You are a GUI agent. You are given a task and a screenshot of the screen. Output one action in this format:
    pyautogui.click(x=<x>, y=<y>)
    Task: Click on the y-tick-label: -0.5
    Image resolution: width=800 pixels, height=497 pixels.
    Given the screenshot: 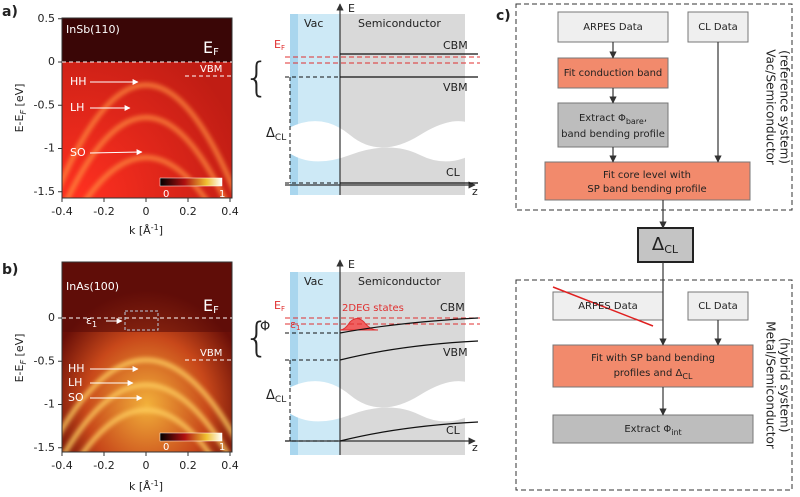 What is the action you would take?
    pyautogui.click(x=44, y=360)
    